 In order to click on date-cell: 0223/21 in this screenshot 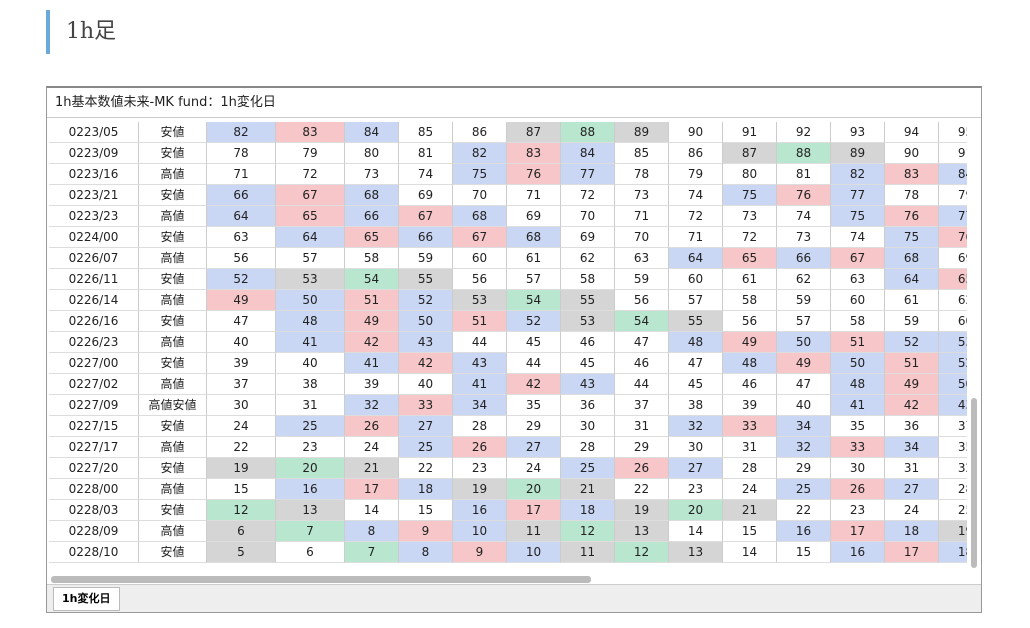, I will do `click(94, 195)`.